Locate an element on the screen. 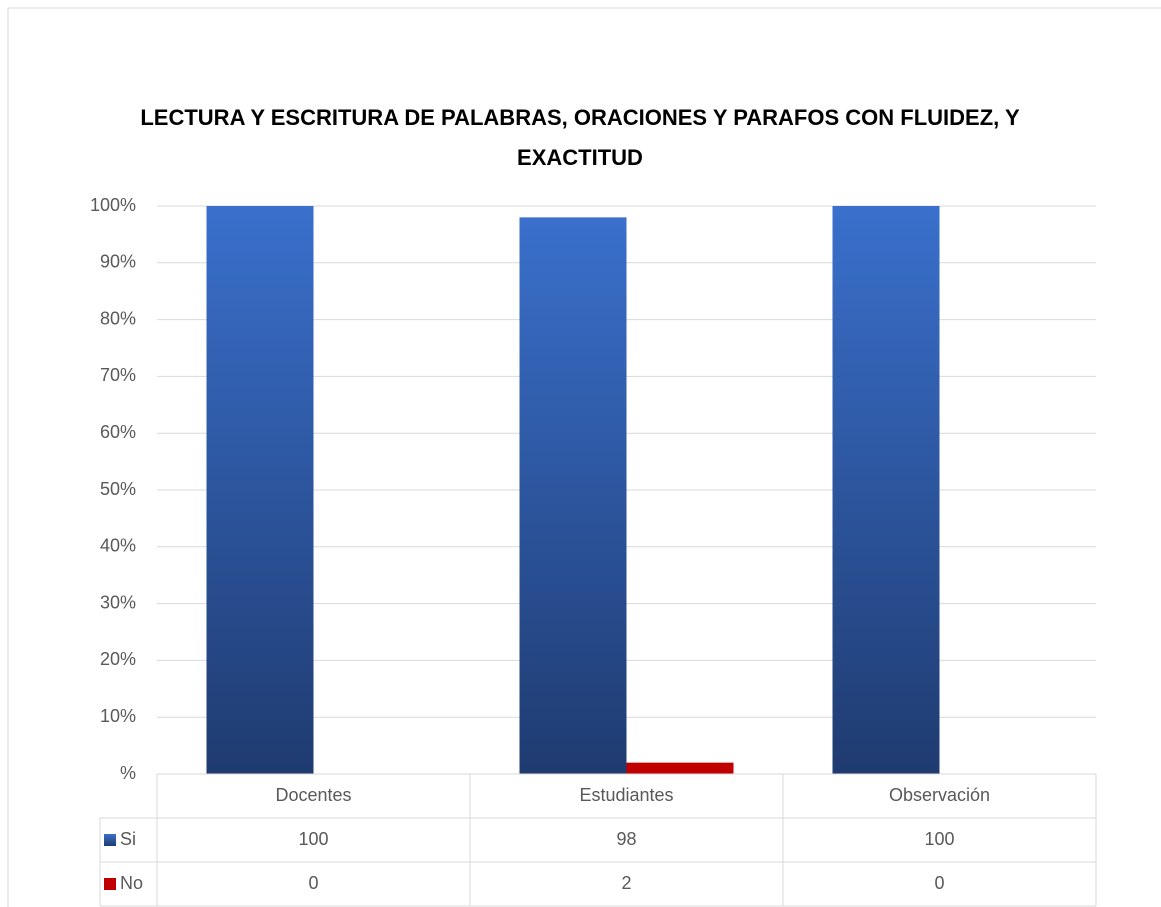 The width and height of the screenshot is (1161, 907). legend-label: Si is located at coordinates (128, 839).